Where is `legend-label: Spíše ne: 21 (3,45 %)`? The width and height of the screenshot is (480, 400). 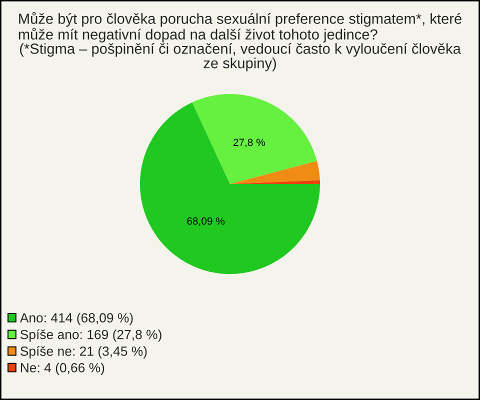
legend-label: Spíše ne: 21 (3,45 %) is located at coordinates (83, 352).